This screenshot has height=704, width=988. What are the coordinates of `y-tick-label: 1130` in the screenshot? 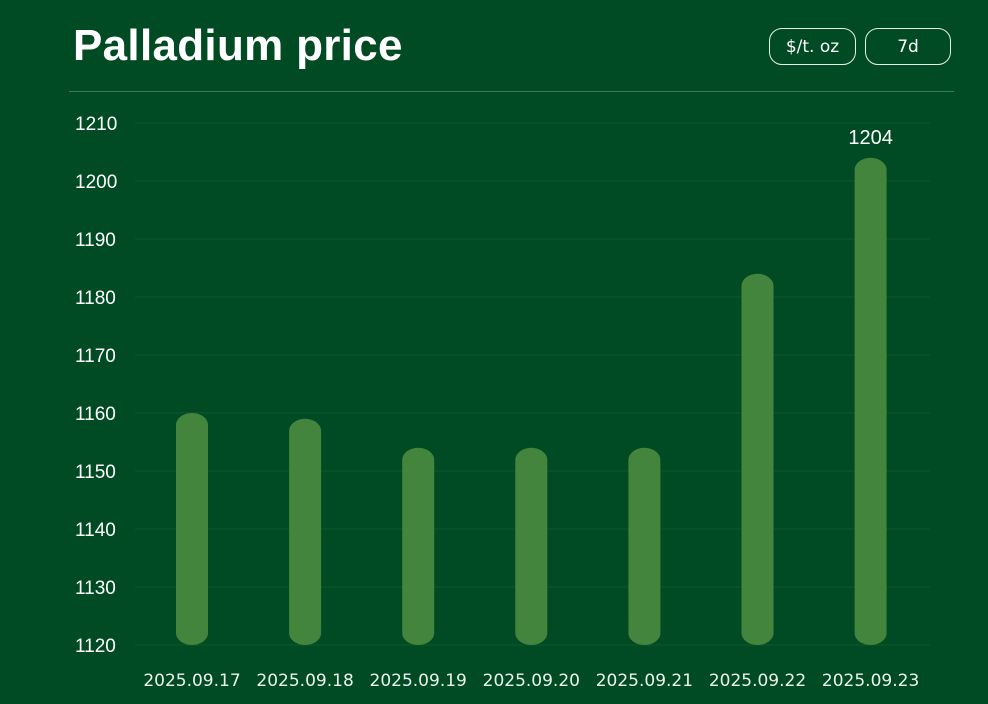 It's located at (95, 588).